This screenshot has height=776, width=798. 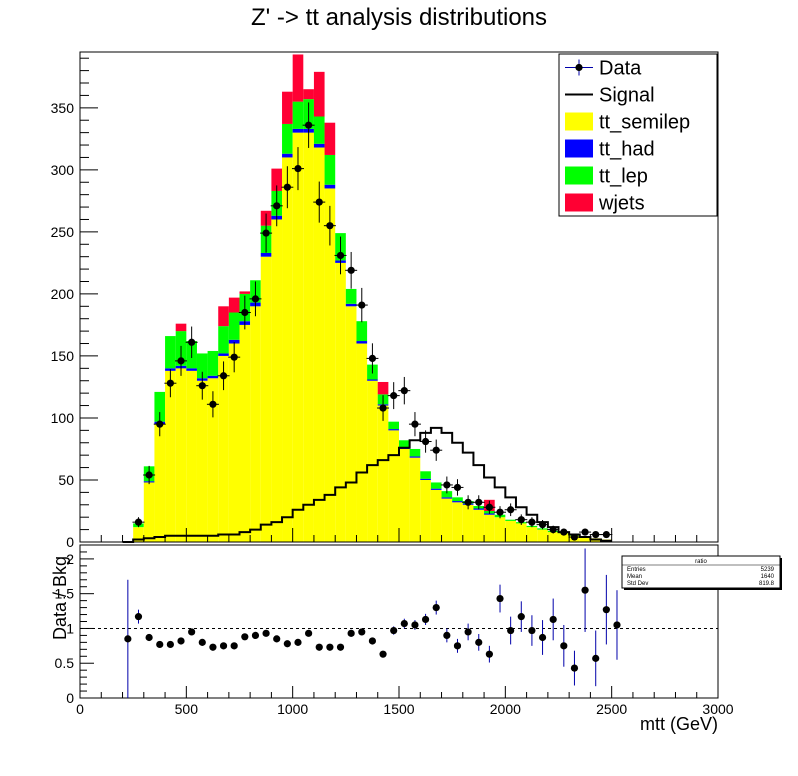 I want to click on ratio-y-tick-label: 1, so click(x=70, y=628).